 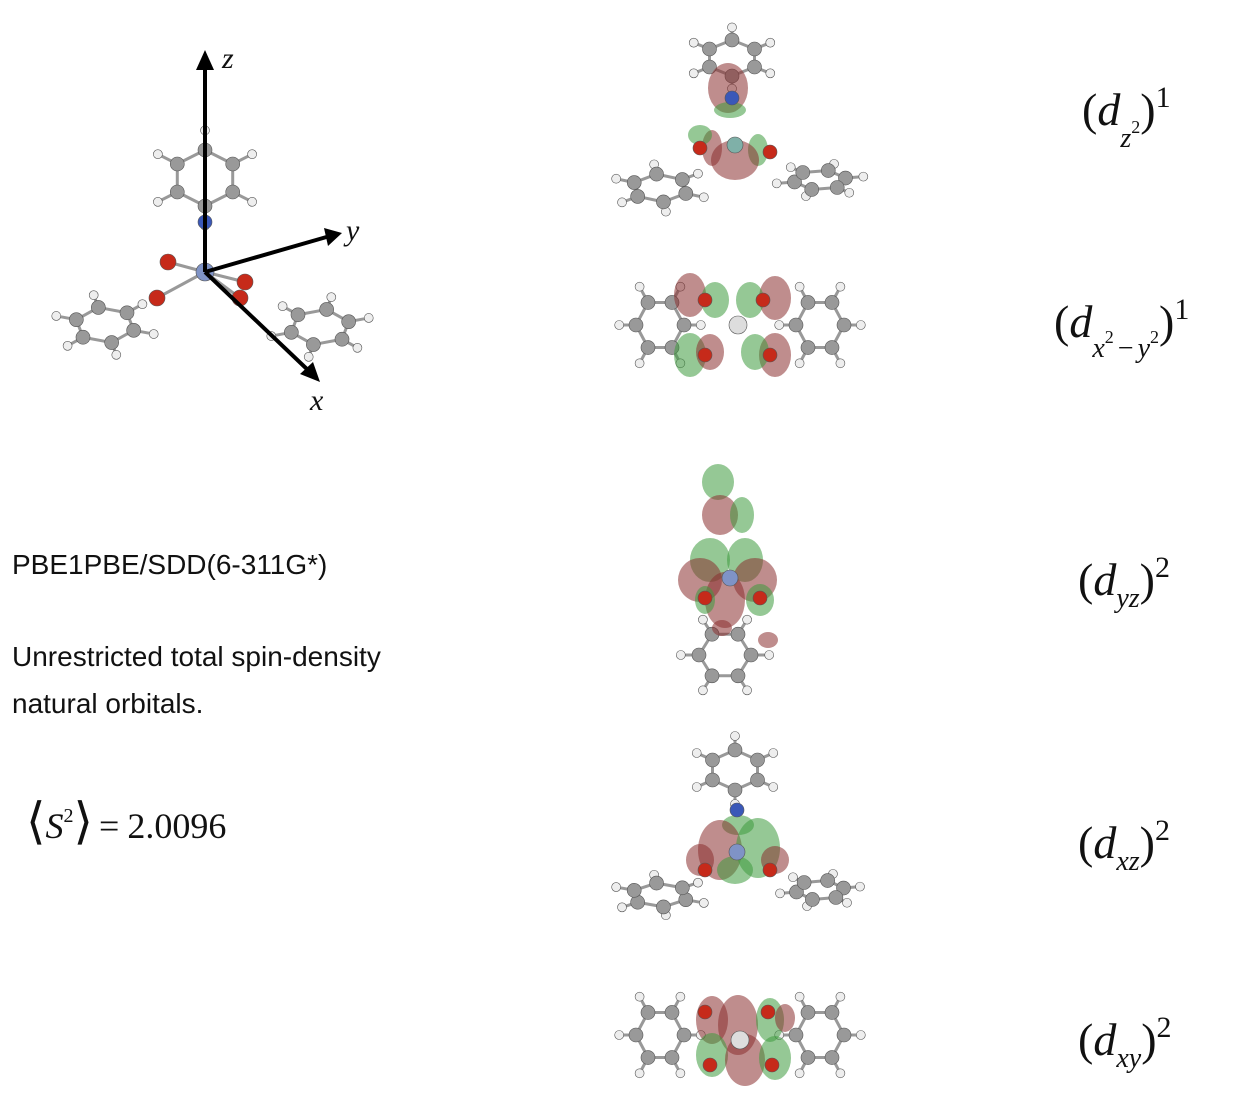 I want to click on axis-label: x, so click(x=316, y=400).